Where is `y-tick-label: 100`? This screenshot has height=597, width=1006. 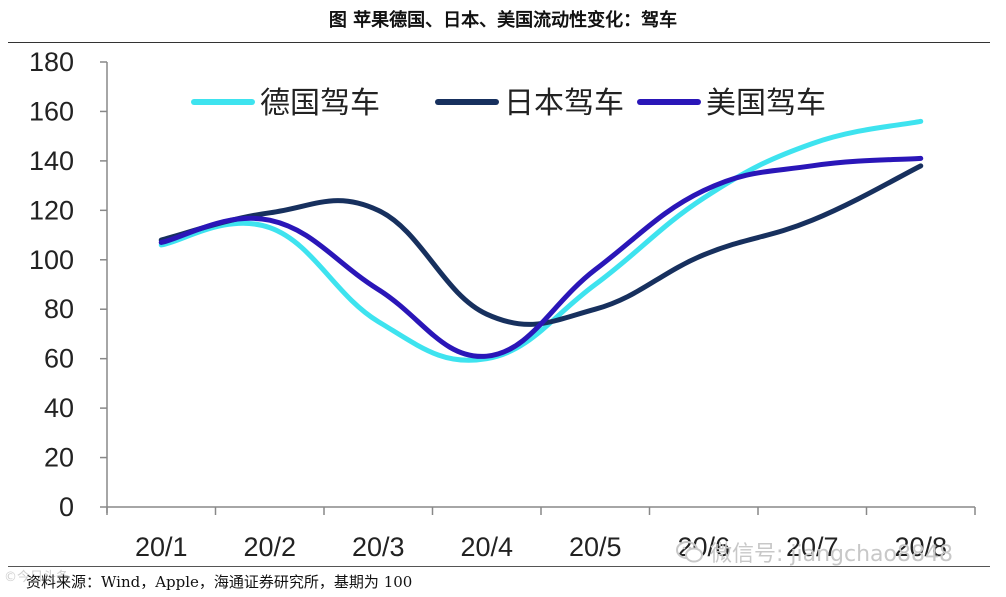
y-tick-label: 100 is located at coordinates (51, 260).